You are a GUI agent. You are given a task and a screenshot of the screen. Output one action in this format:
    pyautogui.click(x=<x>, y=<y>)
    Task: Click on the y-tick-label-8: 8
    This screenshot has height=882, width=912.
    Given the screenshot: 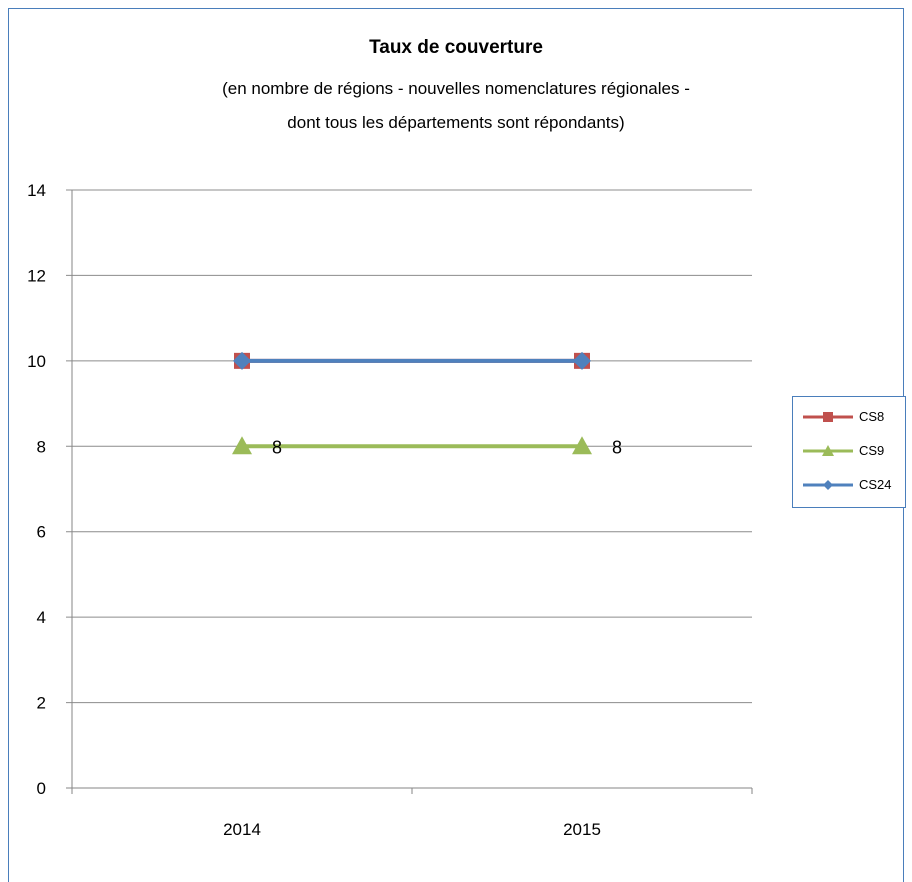 What is the action you would take?
    pyautogui.click(x=41, y=446)
    